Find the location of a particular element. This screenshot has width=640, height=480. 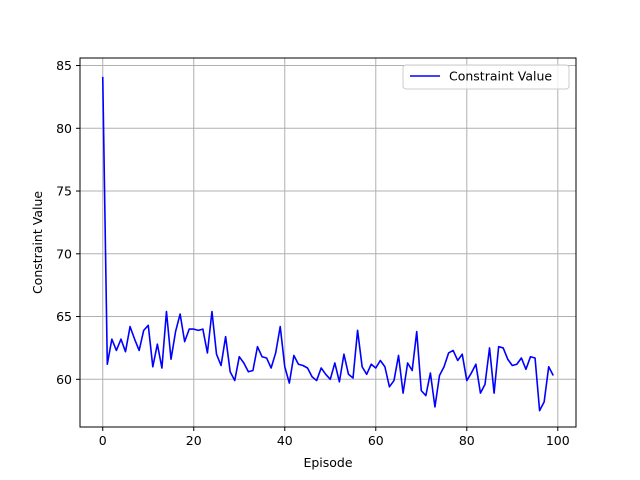

legend: Constraint Value is located at coordinates (486, 77).